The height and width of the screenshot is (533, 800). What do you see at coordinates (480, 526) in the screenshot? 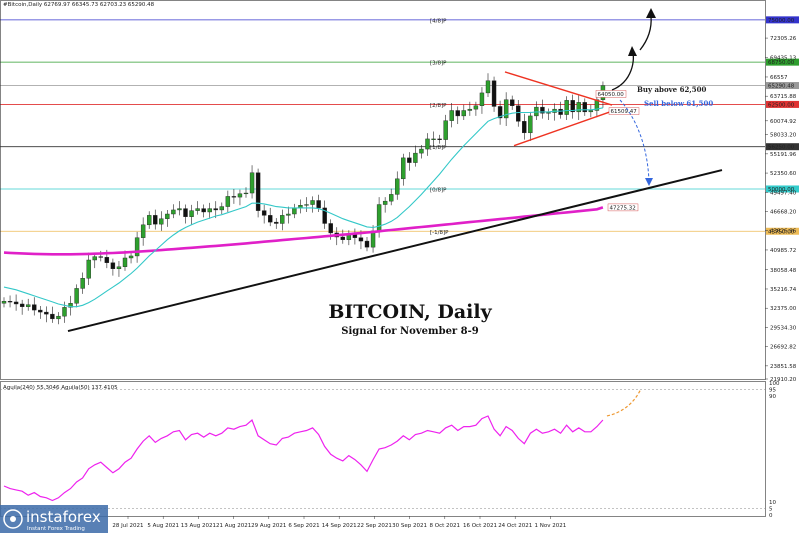
I see `date-tick-label: 16 Oct 2021` at bounding box center [480, 526].